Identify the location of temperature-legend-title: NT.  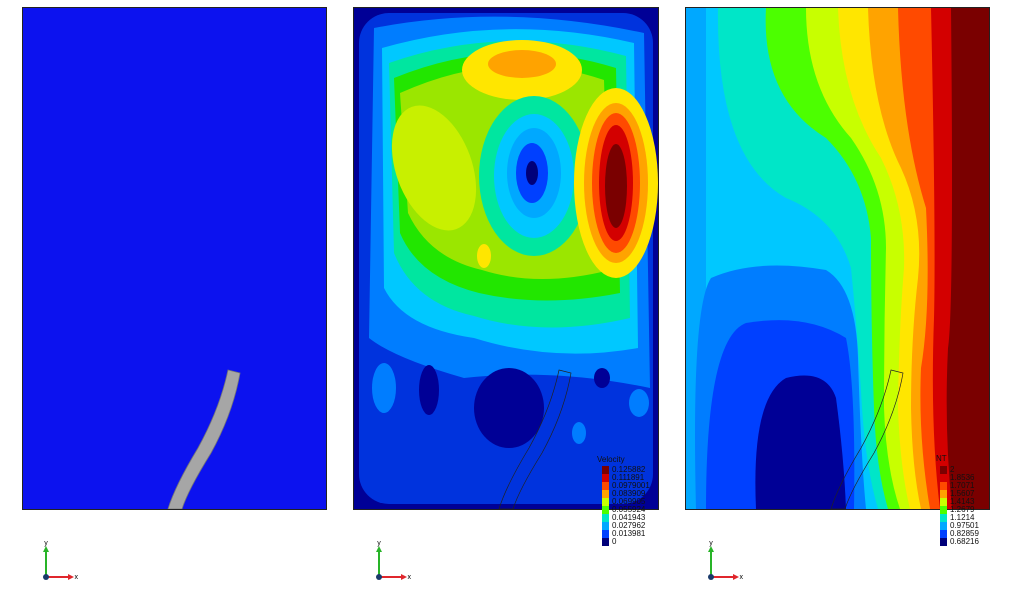
(941, 458).